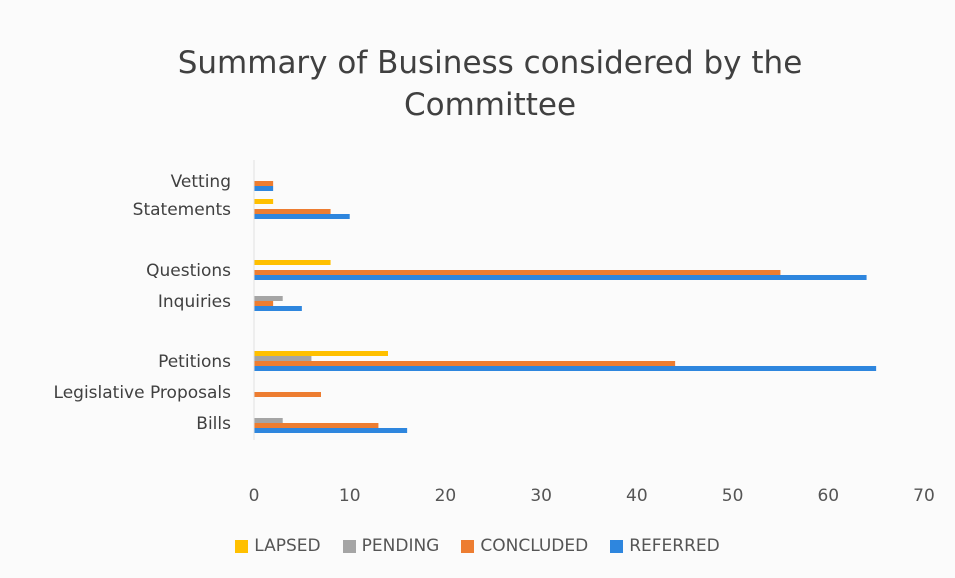 This screenshot has height=578, width=955. I want to click on bar-concluded-vetting, so click(264, 183).